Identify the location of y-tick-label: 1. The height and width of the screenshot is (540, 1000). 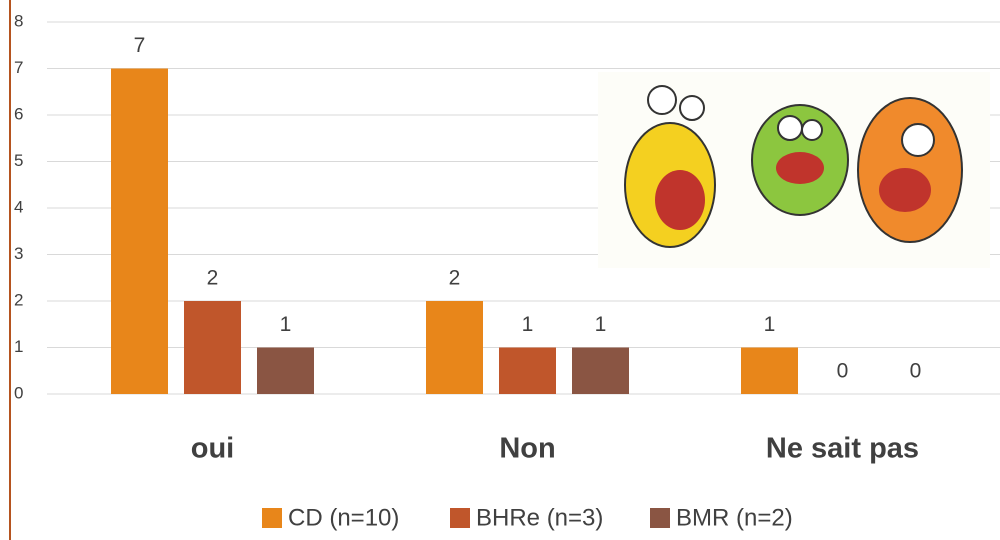
(18, 346).